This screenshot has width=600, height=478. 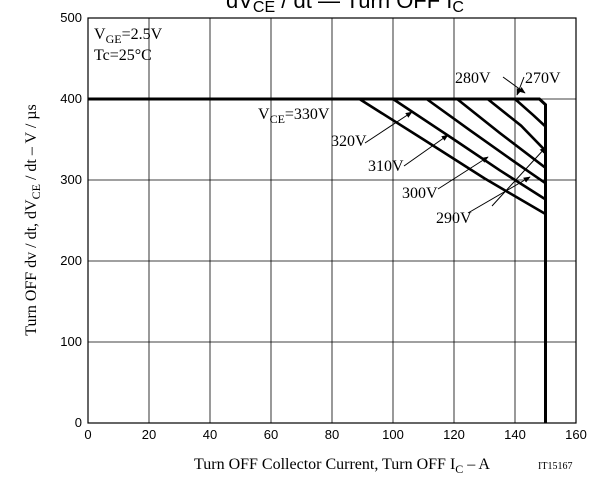 I want to click on series-line-330V, so click(x=452, y=156).